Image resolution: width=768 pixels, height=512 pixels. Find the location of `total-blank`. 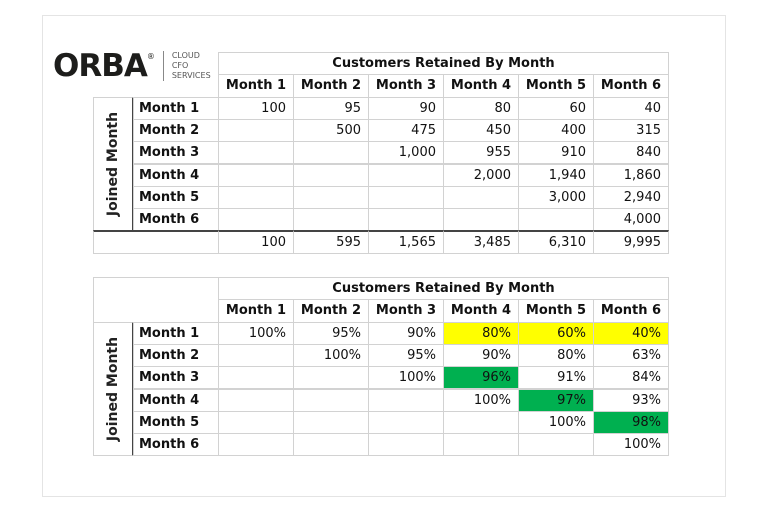

total-blank is located at coordinates (156, 242).